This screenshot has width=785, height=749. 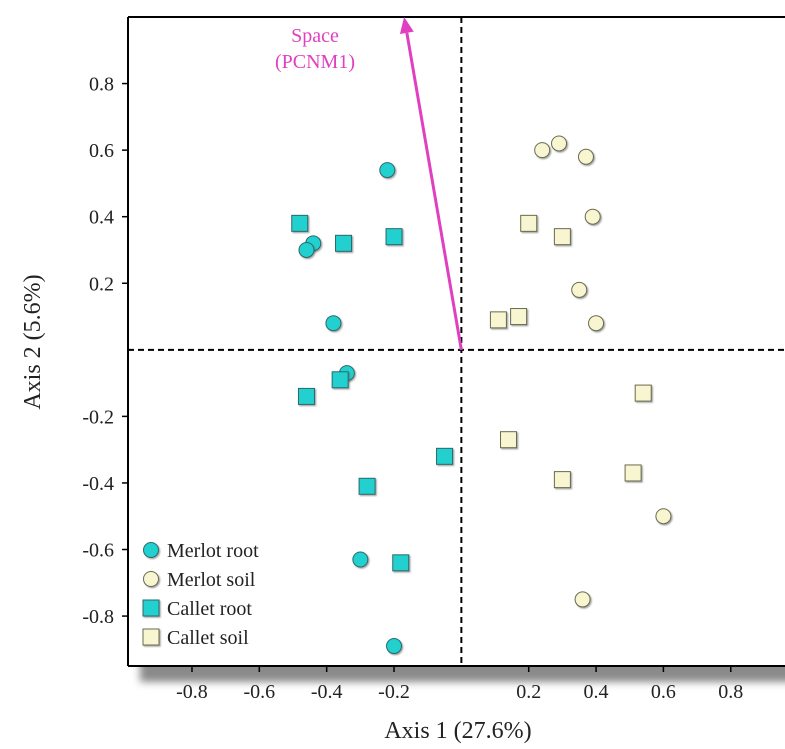 I want to click on vector-shaft, so click(x=434, y=191).